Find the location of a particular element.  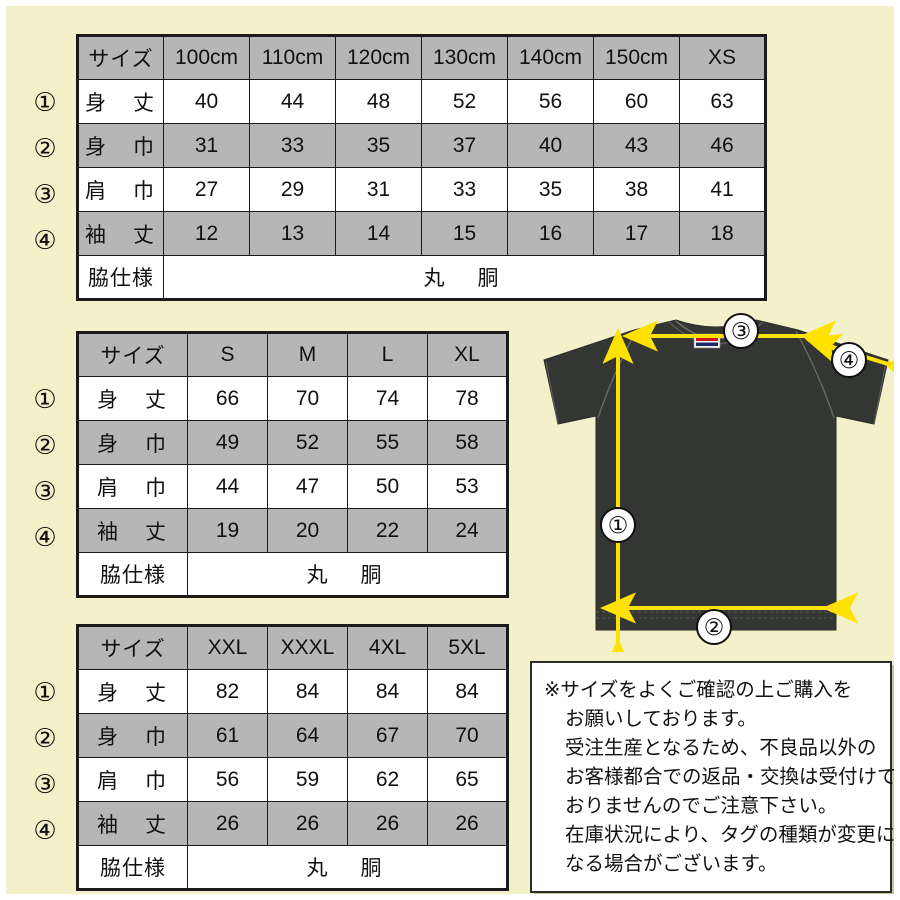

marker-3-big: ③ is located at coordinates (45, 785).